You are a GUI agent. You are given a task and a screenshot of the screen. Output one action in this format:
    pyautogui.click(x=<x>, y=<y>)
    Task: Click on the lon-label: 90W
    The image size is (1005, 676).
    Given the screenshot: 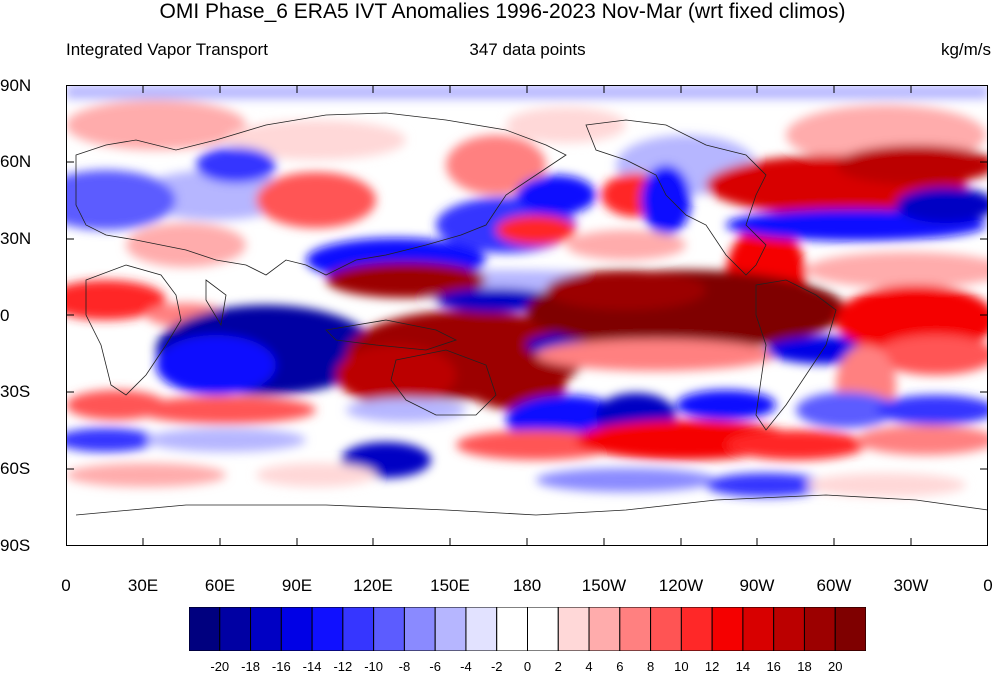 What is the action you would take?
    pyautogui.click(x=757, y=585)
    